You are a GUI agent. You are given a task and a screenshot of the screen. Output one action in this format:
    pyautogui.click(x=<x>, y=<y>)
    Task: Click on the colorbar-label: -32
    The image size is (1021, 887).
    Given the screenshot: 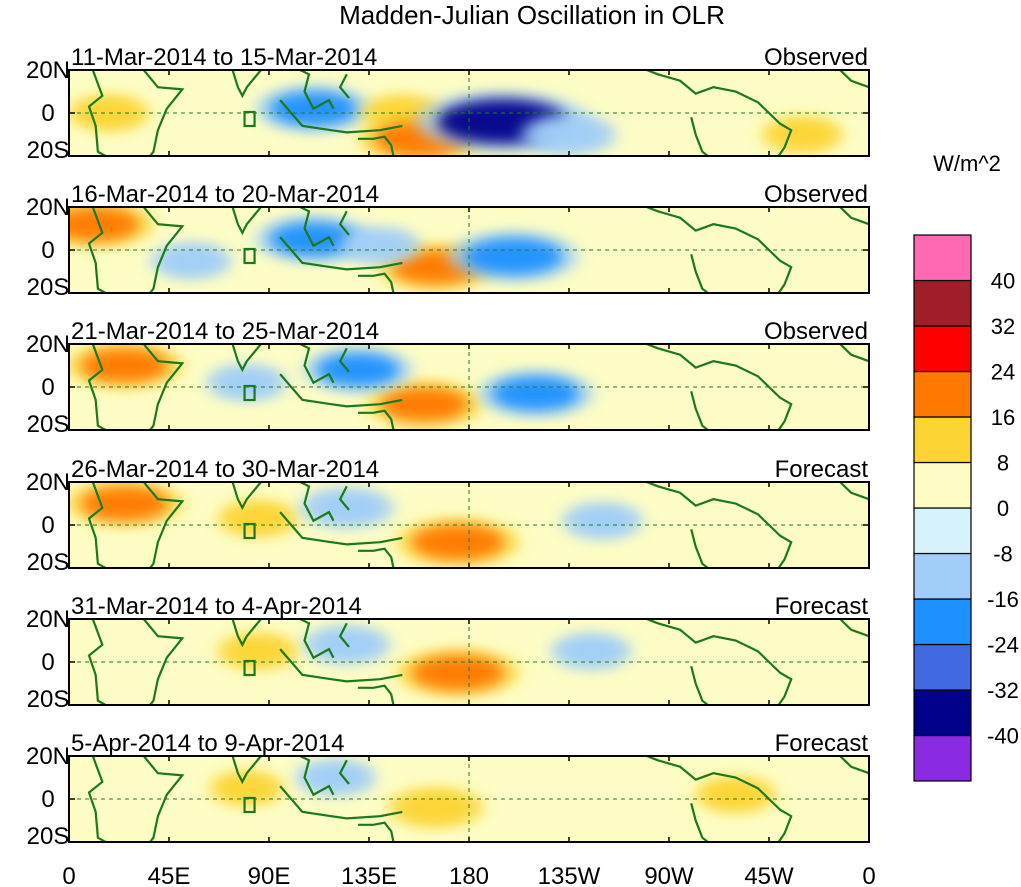 What is the action you would take?
    pyautogui.click(x=1003, y=690)
    